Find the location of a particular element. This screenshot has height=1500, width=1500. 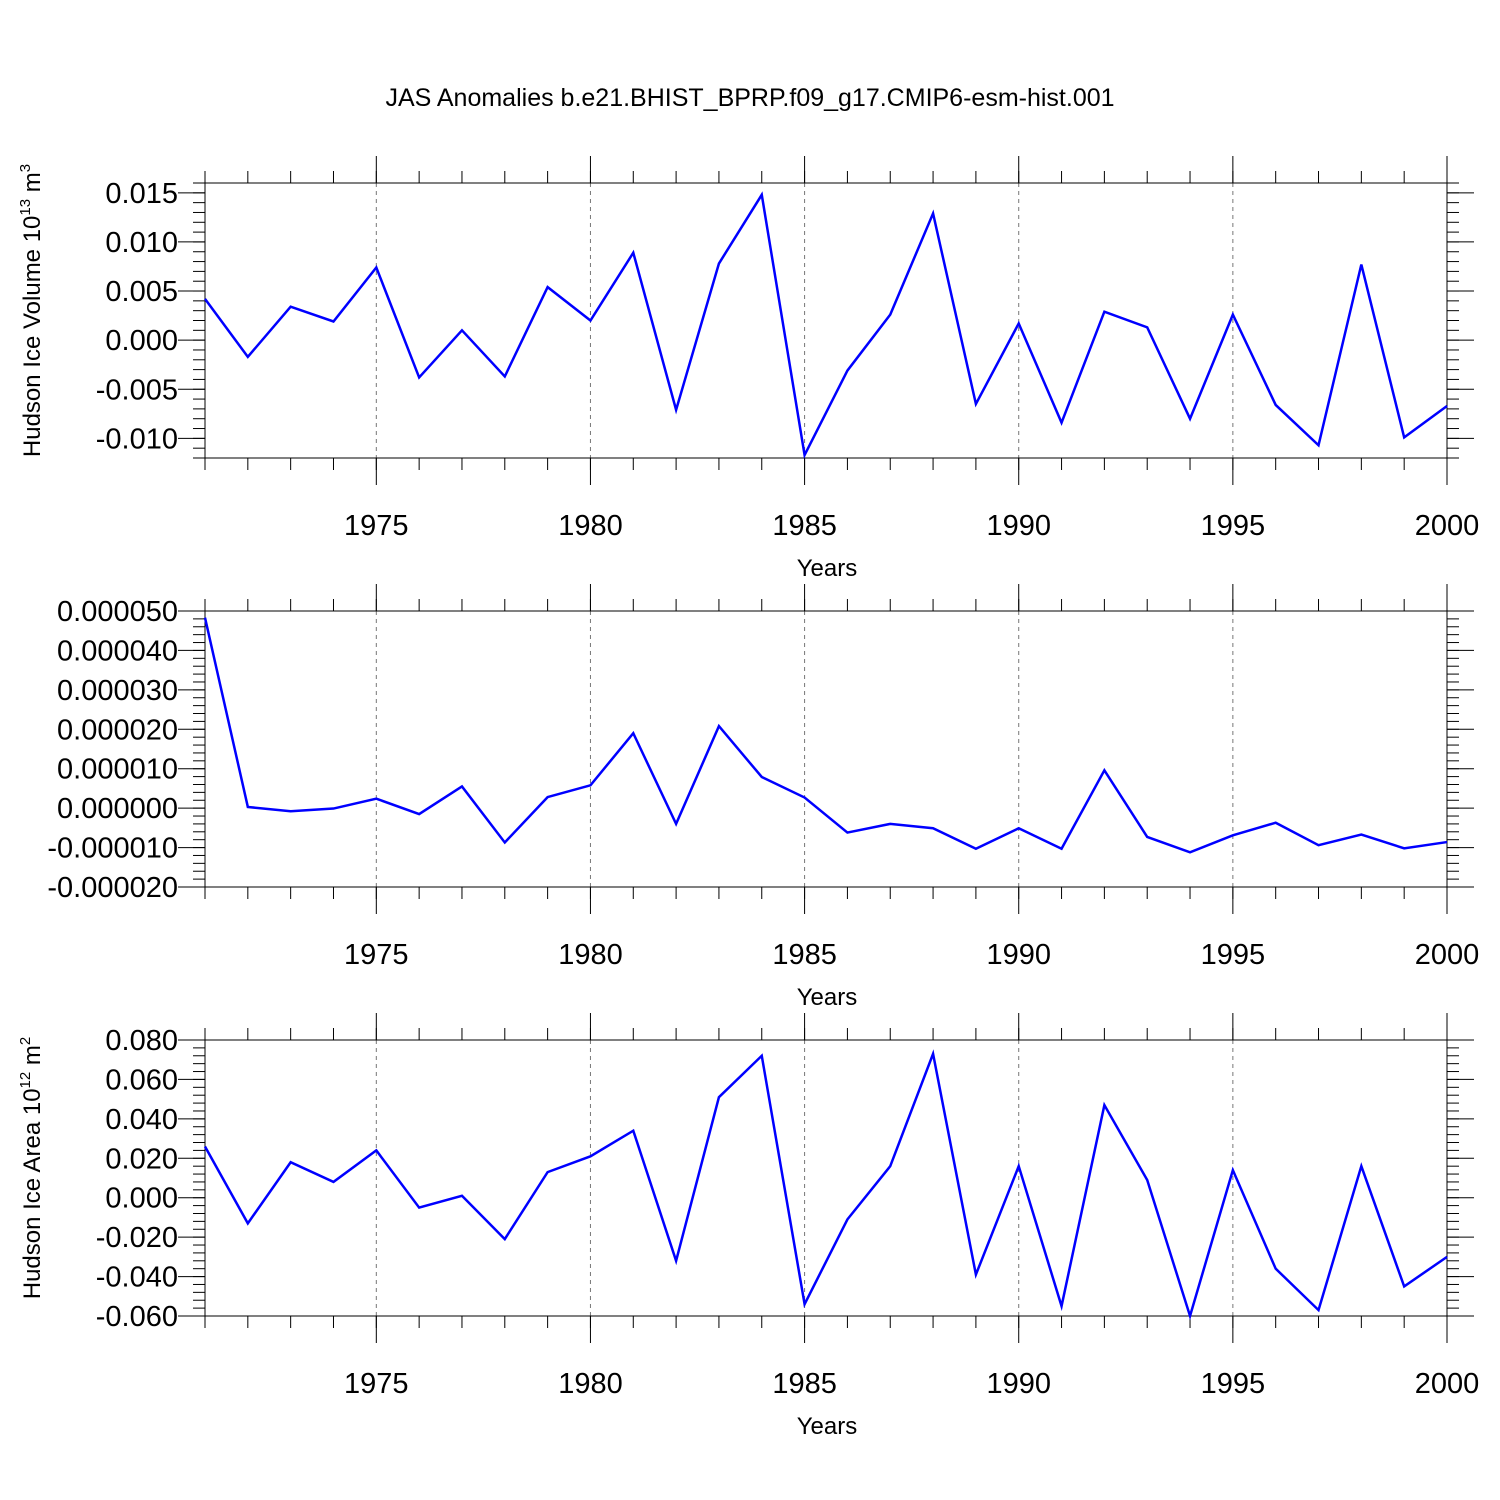

y-axis-title: Hudson Ice Volume 1013 m3 is located at coordinates (31, 310).